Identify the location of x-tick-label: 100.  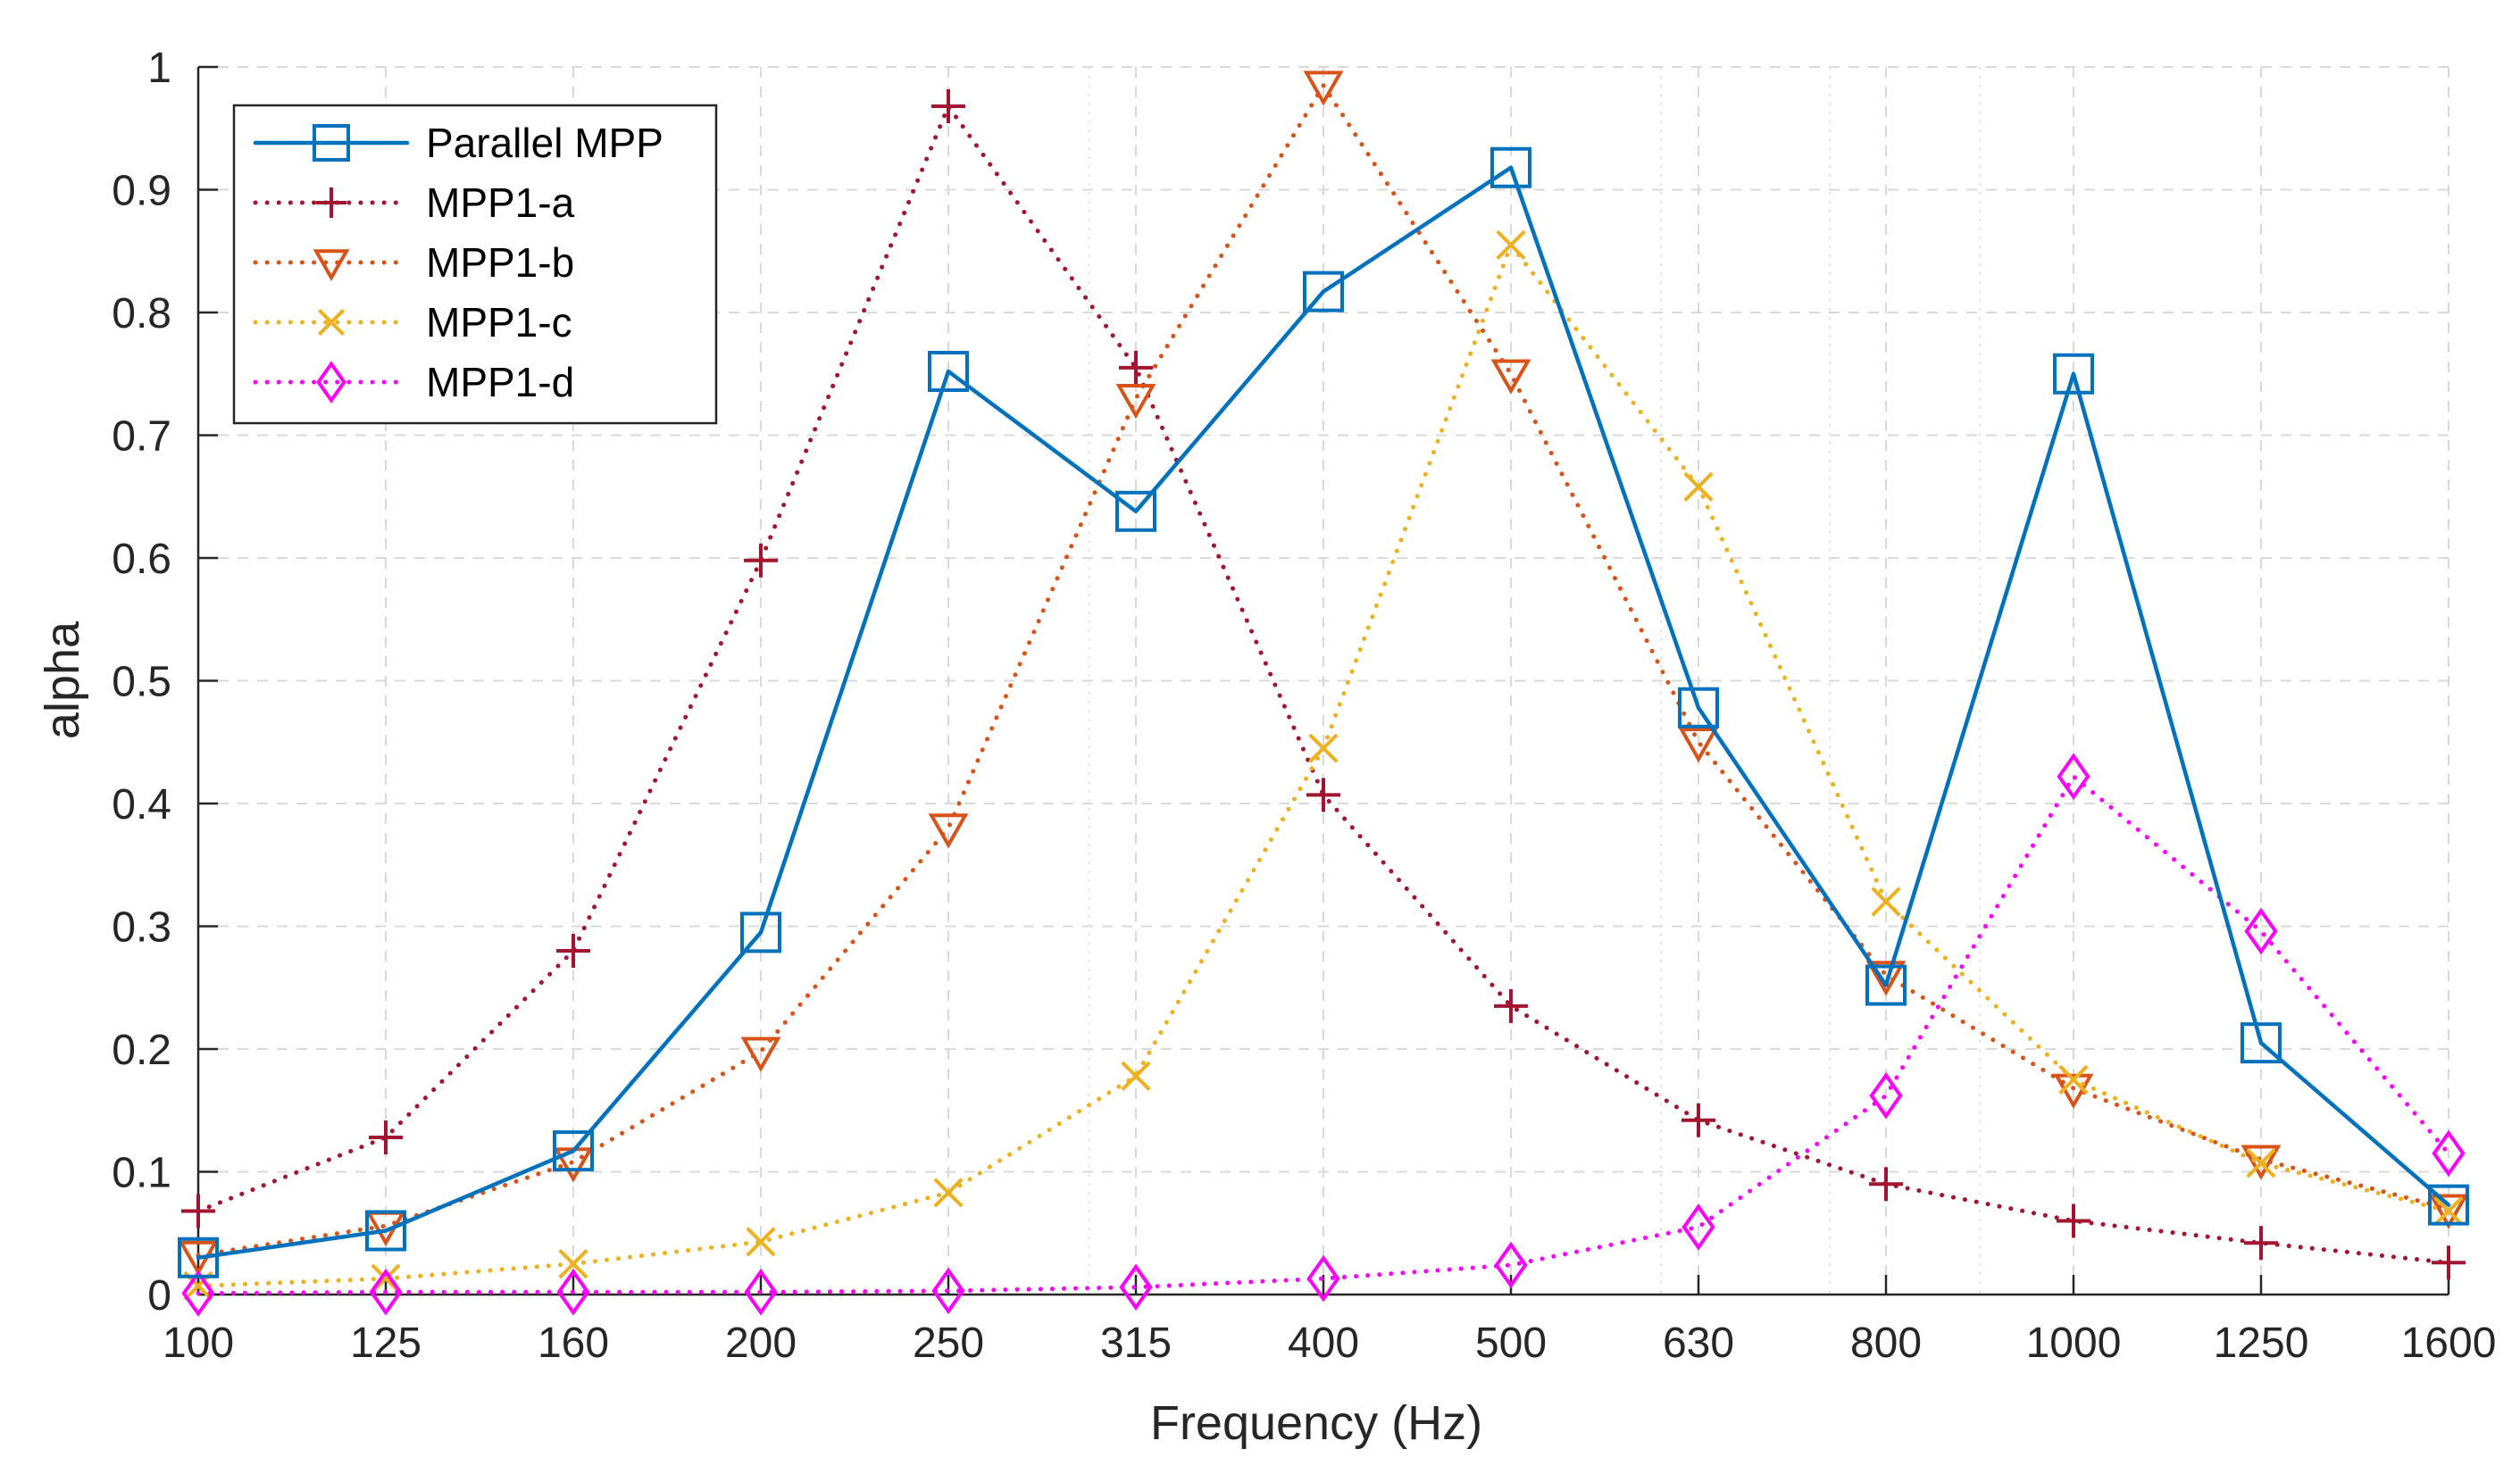
(199, 1343).